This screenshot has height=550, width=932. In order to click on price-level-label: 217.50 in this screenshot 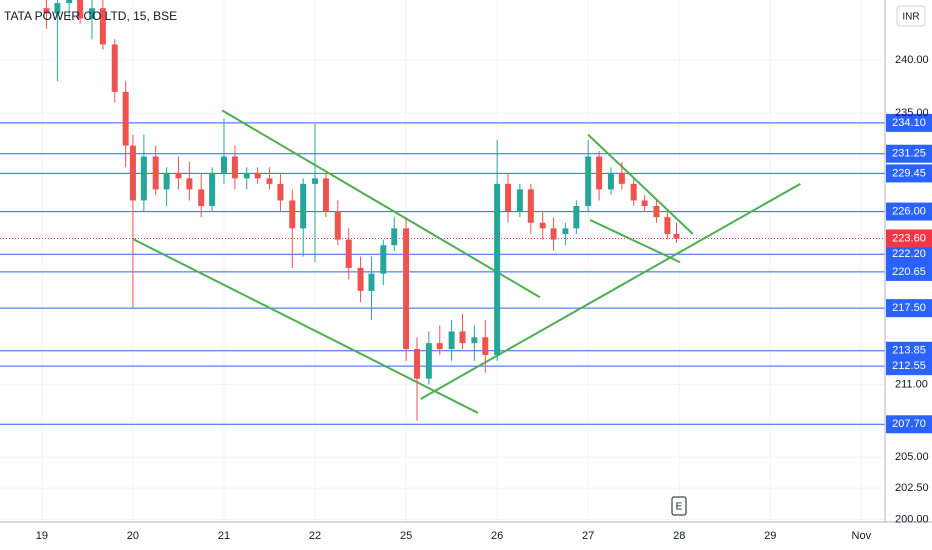, I will do `click(909, 308)`.